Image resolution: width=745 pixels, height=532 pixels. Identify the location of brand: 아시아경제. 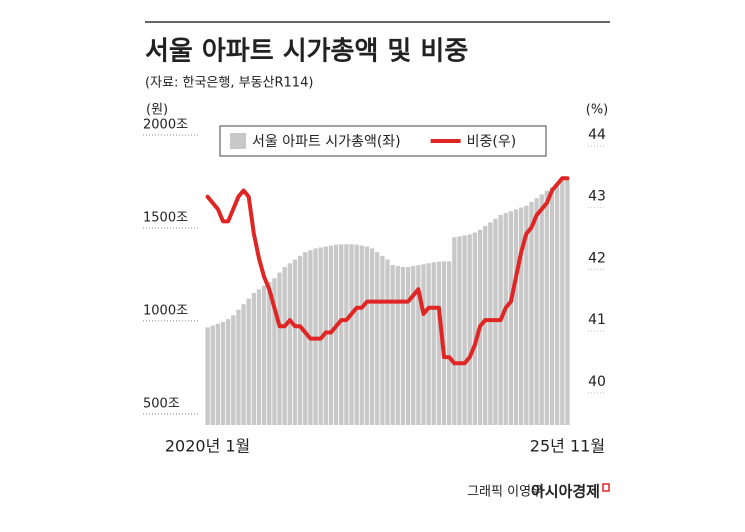
(565, 492).